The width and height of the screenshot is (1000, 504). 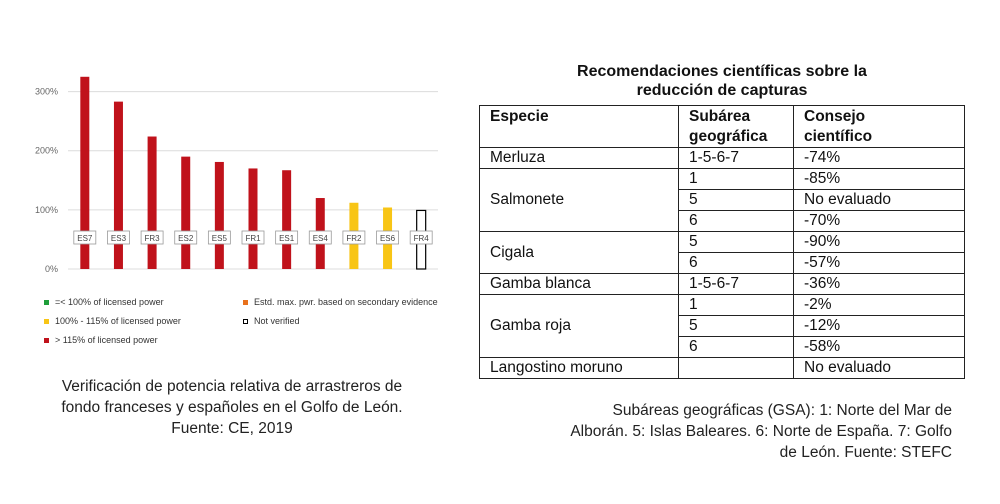 I want to click on bar-es3, so click(x=118, y=185).